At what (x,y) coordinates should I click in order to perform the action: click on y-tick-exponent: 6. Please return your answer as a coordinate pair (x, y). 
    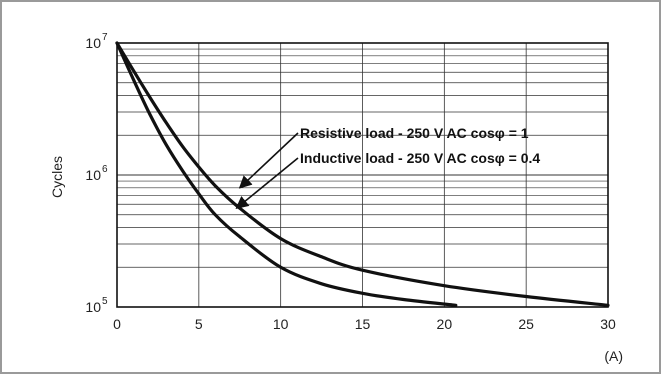
    Looking at the image, I should click on (105, 169).